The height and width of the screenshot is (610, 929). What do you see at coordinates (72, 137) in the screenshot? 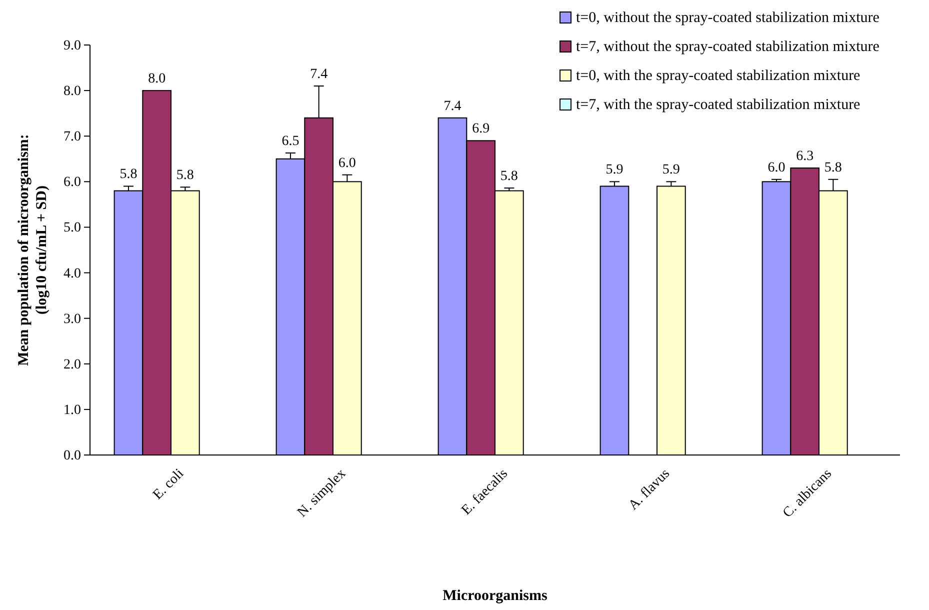
I see `y-tick-label: 7.0` at bounding box center [72, 137].